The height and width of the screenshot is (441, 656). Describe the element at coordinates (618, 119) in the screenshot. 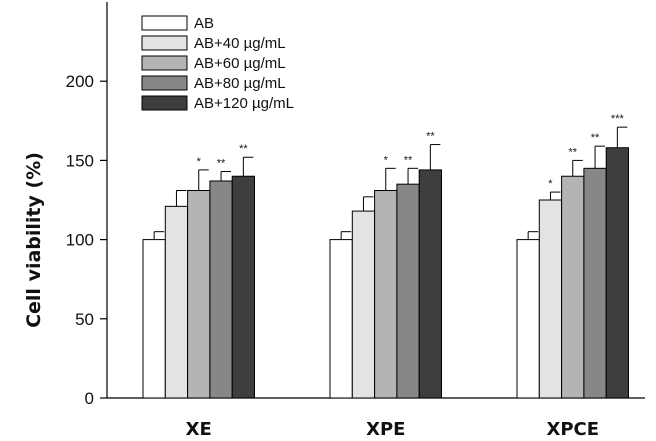

I see `significance-label: ***` at that location.